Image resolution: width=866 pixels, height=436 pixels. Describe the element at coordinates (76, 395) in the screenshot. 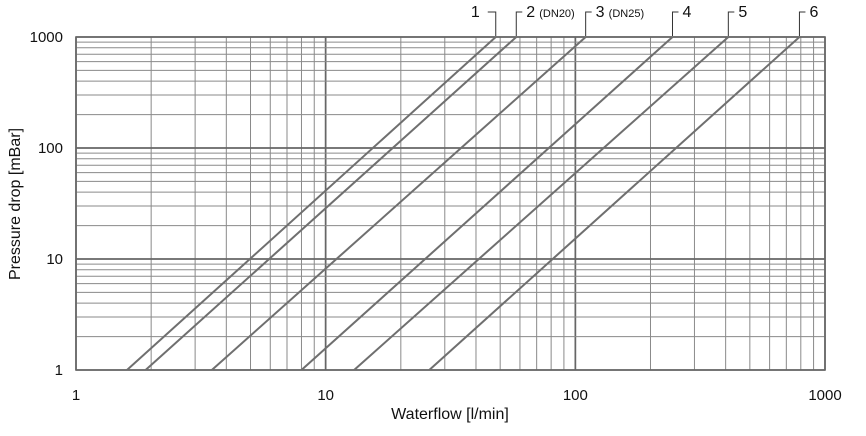

I see `x-tick-label: 1` at that location.